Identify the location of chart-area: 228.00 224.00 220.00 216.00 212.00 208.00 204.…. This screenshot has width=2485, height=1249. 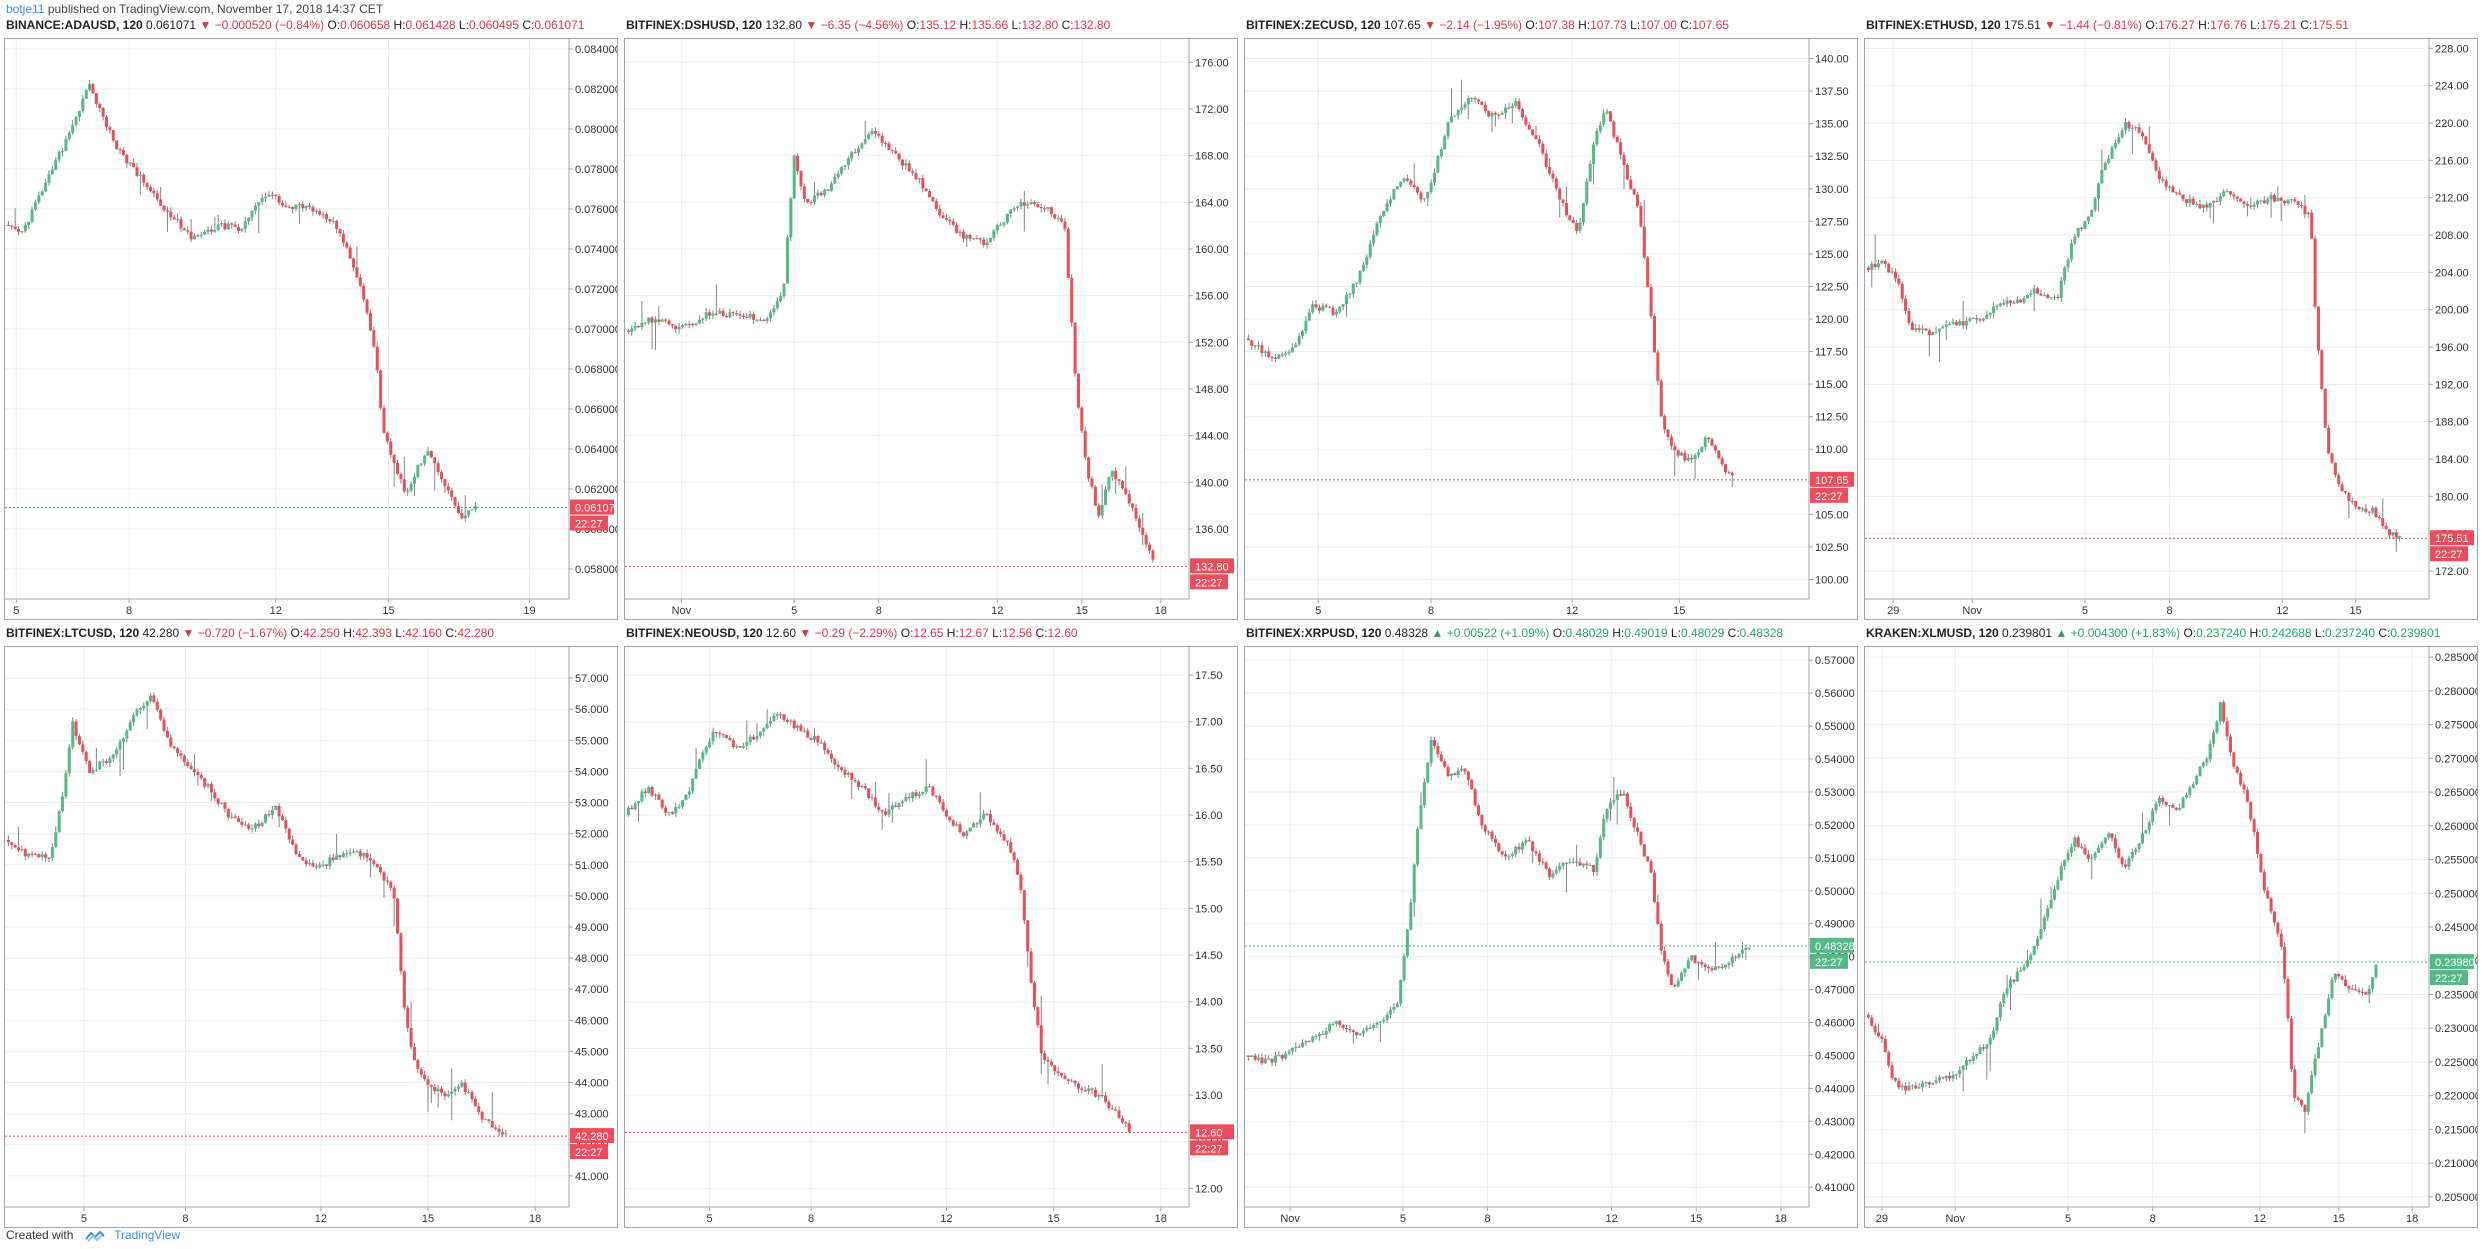
(2171, 329).